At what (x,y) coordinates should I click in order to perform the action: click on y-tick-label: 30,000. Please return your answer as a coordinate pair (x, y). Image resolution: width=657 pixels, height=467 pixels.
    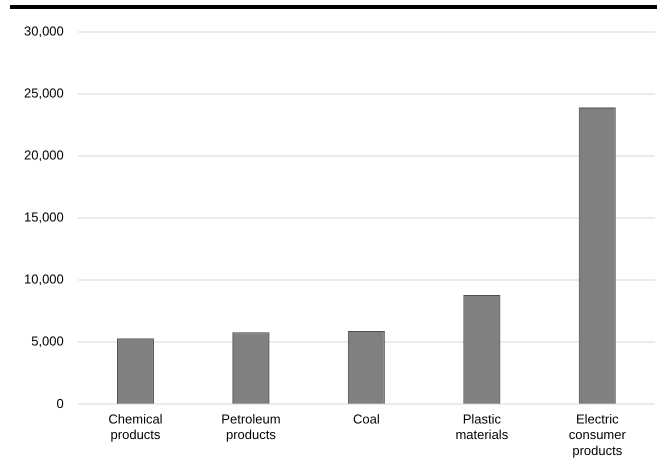
    Looking at the image, I should click on (44, 30).